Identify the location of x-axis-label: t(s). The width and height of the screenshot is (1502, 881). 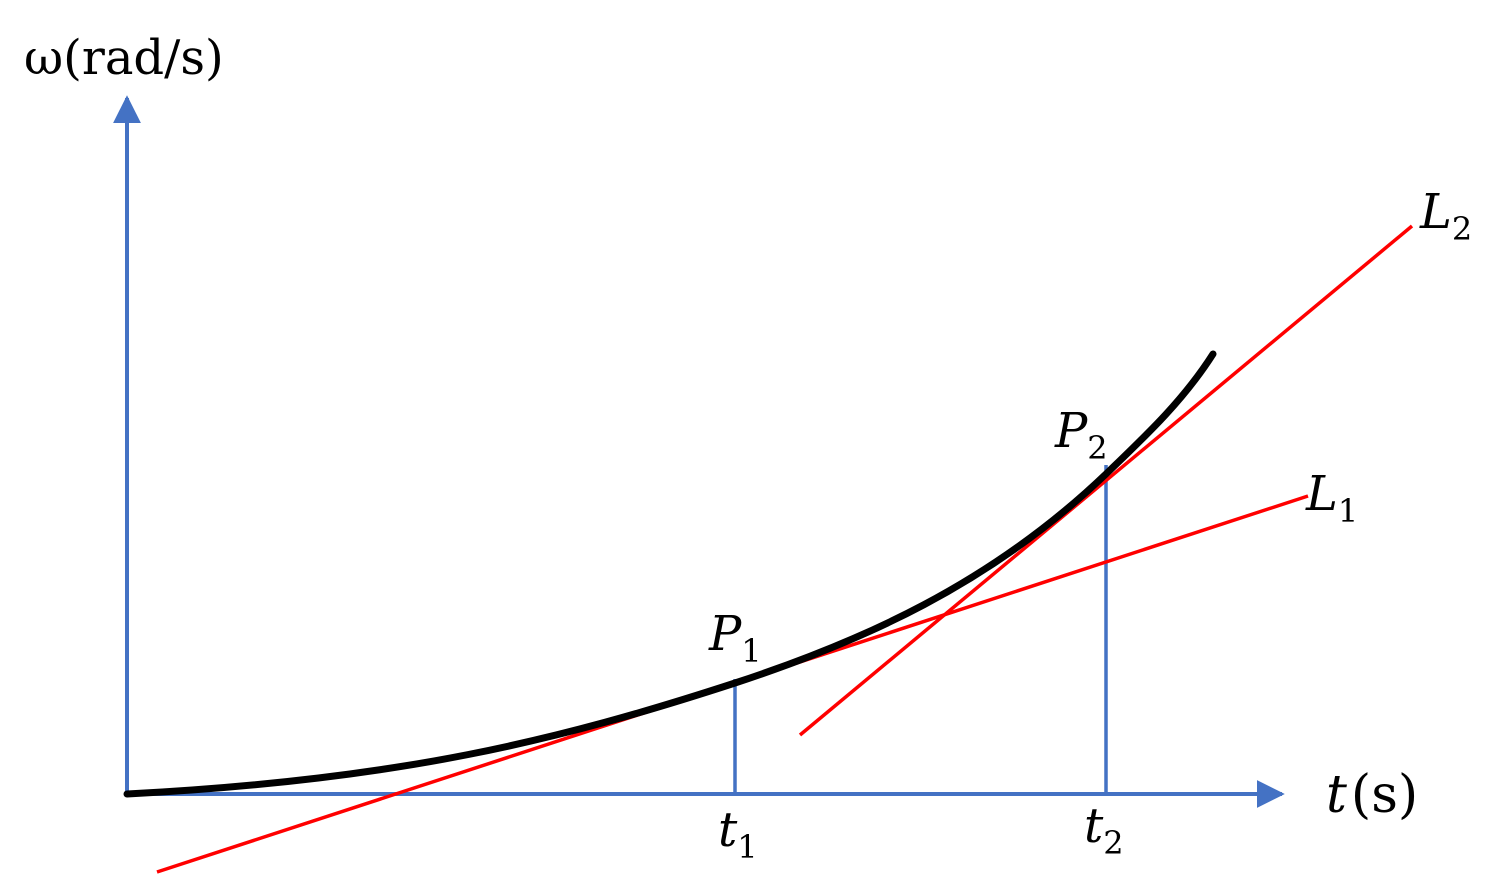
(1372, 795).